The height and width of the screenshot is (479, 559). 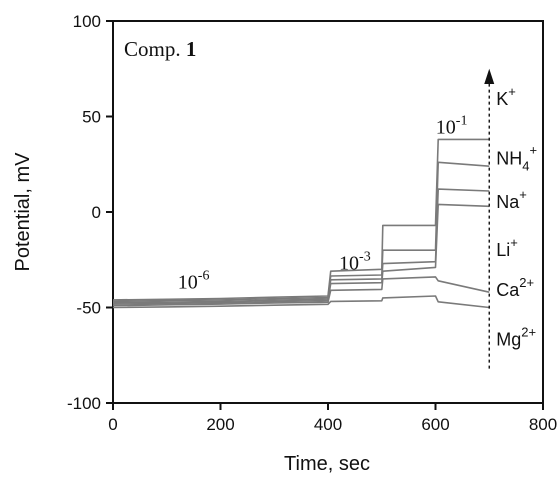 I want to click on inset-label: Comp. 1, so click(x=160, y=49).